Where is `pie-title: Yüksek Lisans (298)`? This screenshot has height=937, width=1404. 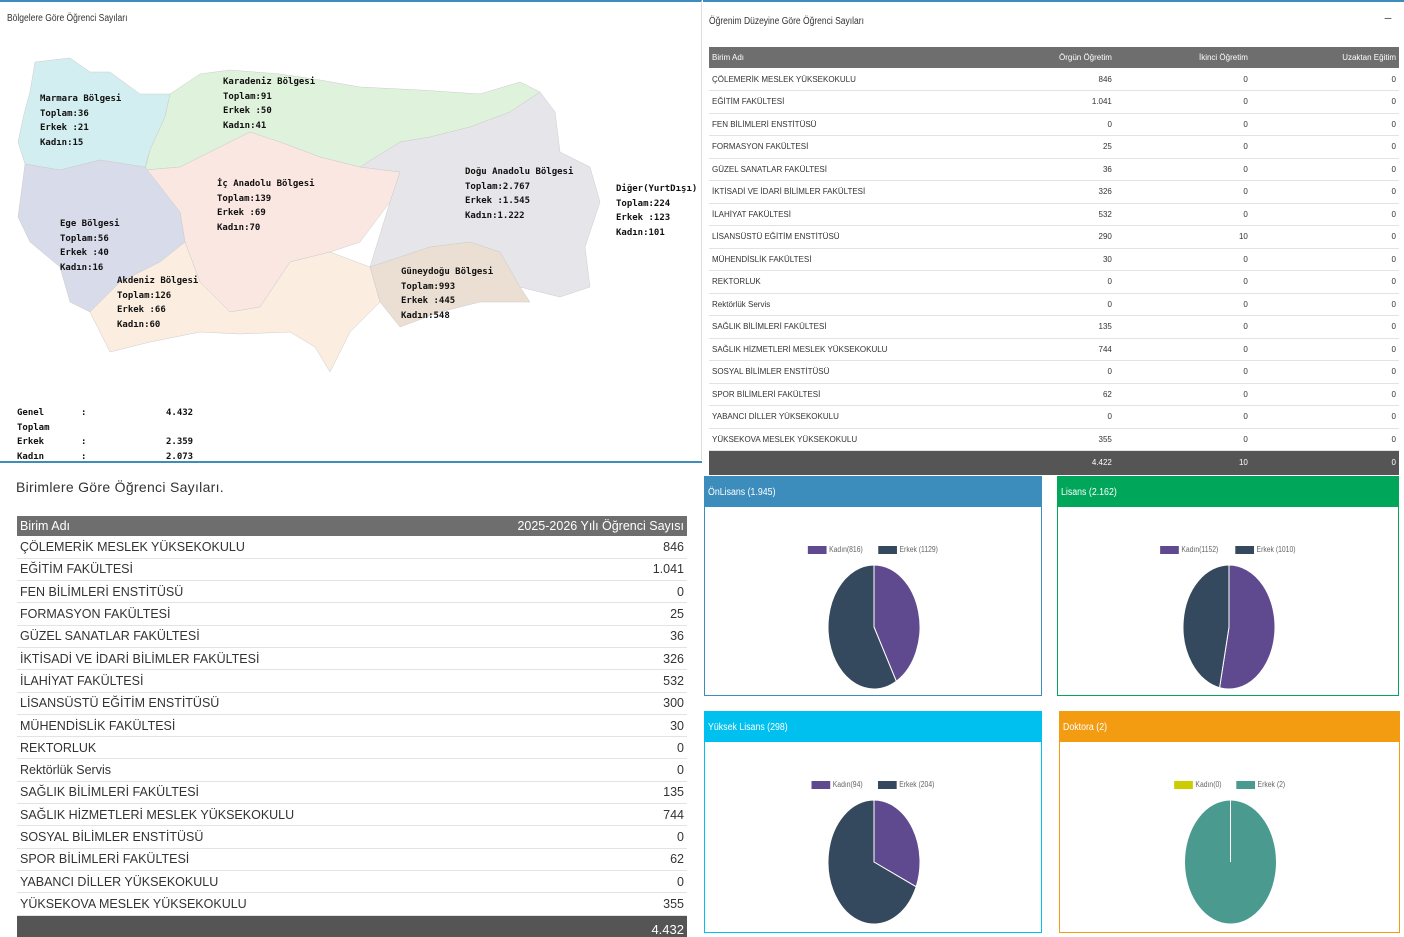
pie-title: Yüksek Lisans (298) is located at coordinates (748, 727).